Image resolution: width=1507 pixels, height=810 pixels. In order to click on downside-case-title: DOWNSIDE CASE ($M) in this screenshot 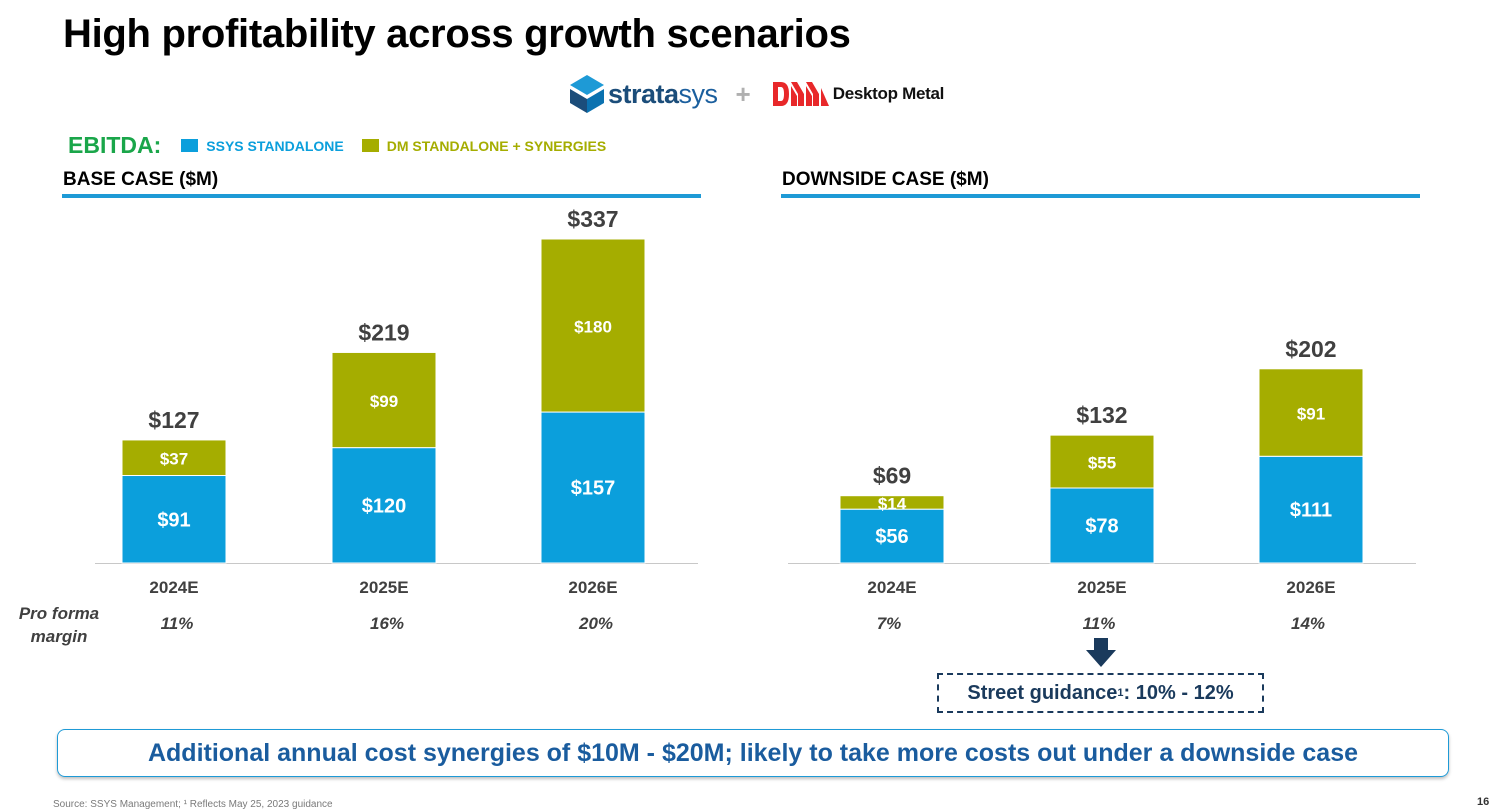, I will do `click(885, 179)`.